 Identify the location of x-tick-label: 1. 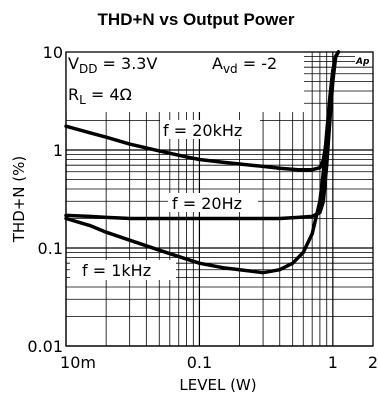
(333, 362).